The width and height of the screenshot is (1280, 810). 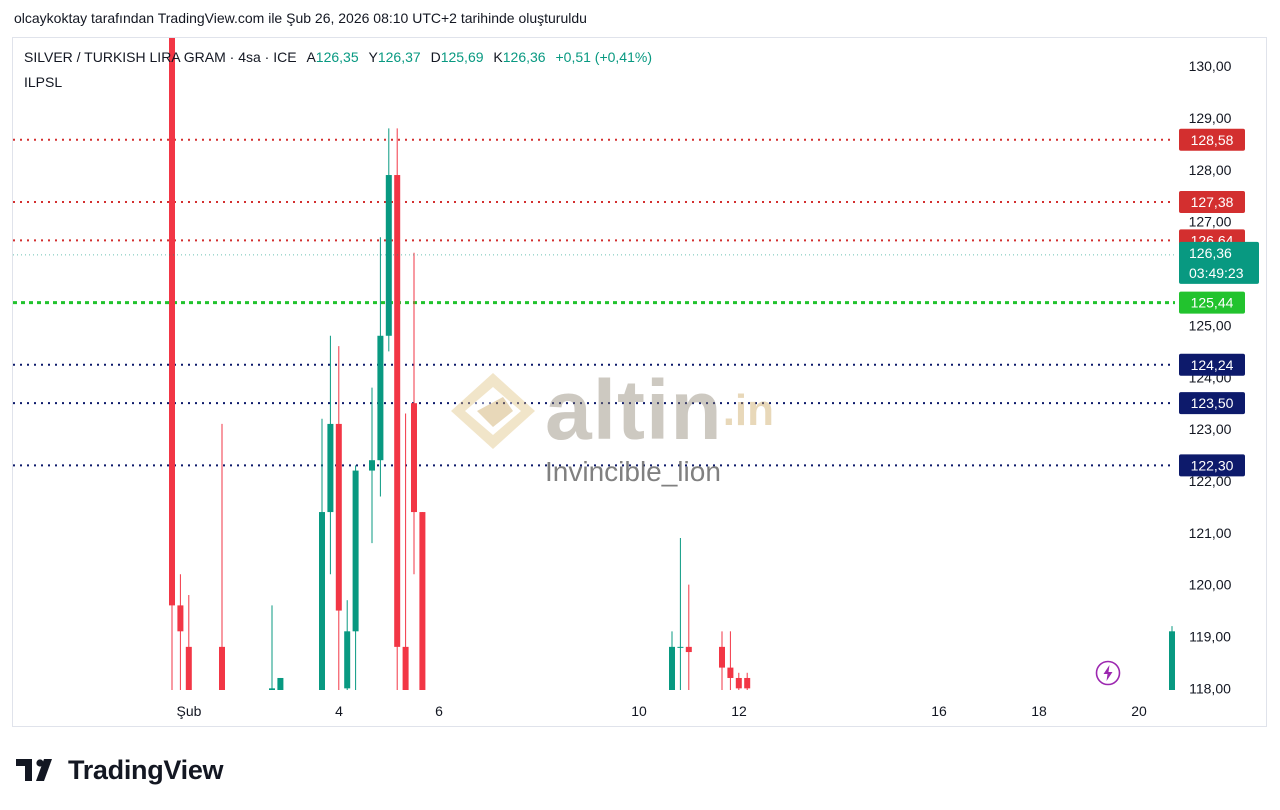 I want to click on watermark-tld: .in, so click(x=748, y=410).